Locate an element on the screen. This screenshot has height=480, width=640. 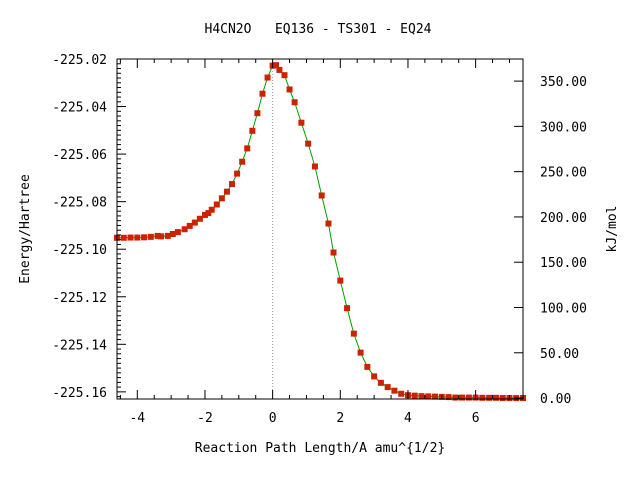
y-tick-label: -225.08 is located at coordinates (79, 203).